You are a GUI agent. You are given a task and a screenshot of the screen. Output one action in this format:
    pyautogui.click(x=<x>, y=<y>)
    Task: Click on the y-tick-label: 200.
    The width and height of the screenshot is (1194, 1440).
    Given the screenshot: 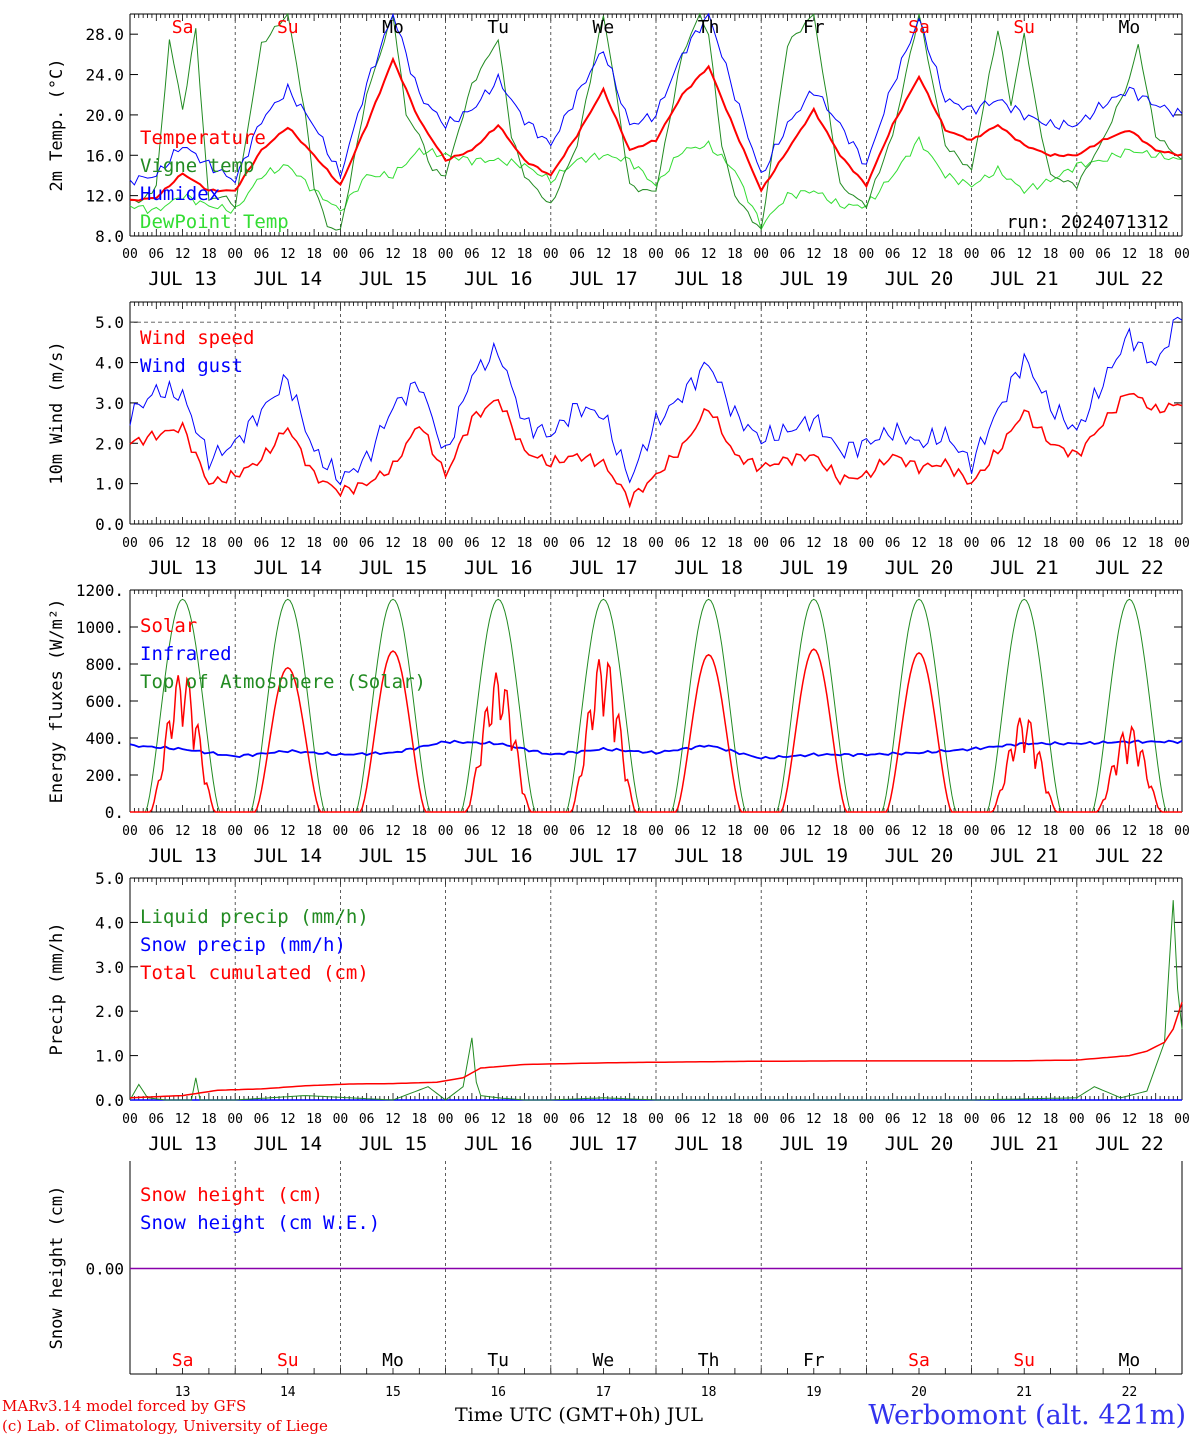 What is the action you would take?
    pyautogui.click(x=104, y=775)
    